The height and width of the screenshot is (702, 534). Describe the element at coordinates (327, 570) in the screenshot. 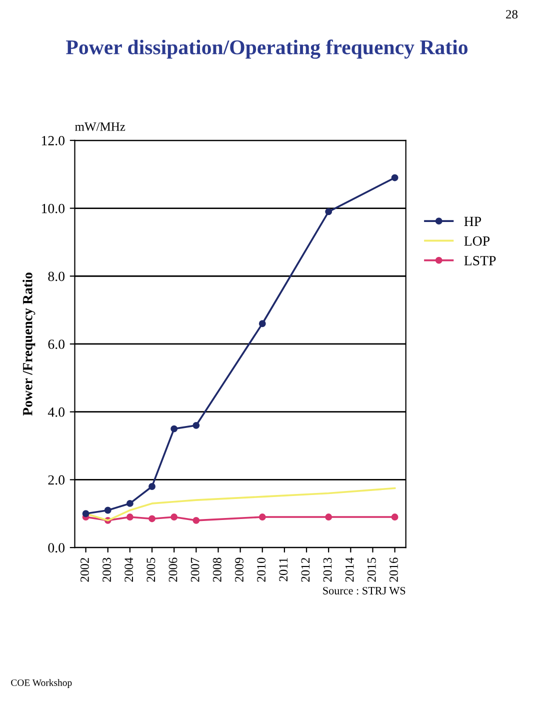

I see `x-tick-label: 2013` at that location.